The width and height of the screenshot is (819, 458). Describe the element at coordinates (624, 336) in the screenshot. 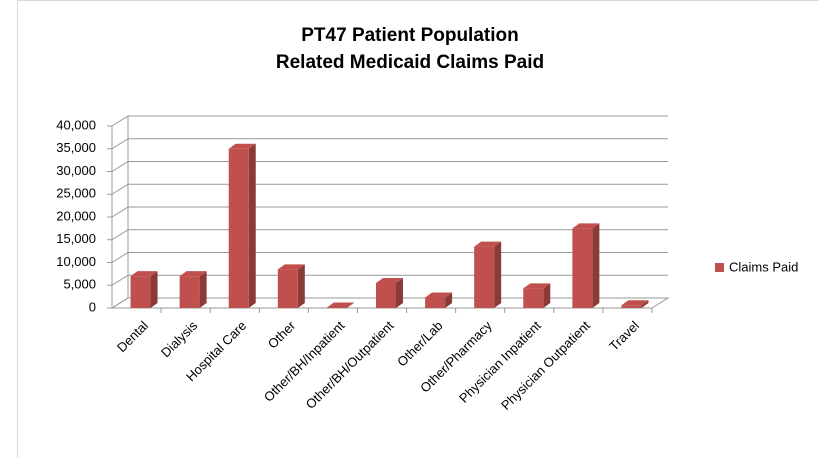

I see `x-tick-label: Travel` at that location.